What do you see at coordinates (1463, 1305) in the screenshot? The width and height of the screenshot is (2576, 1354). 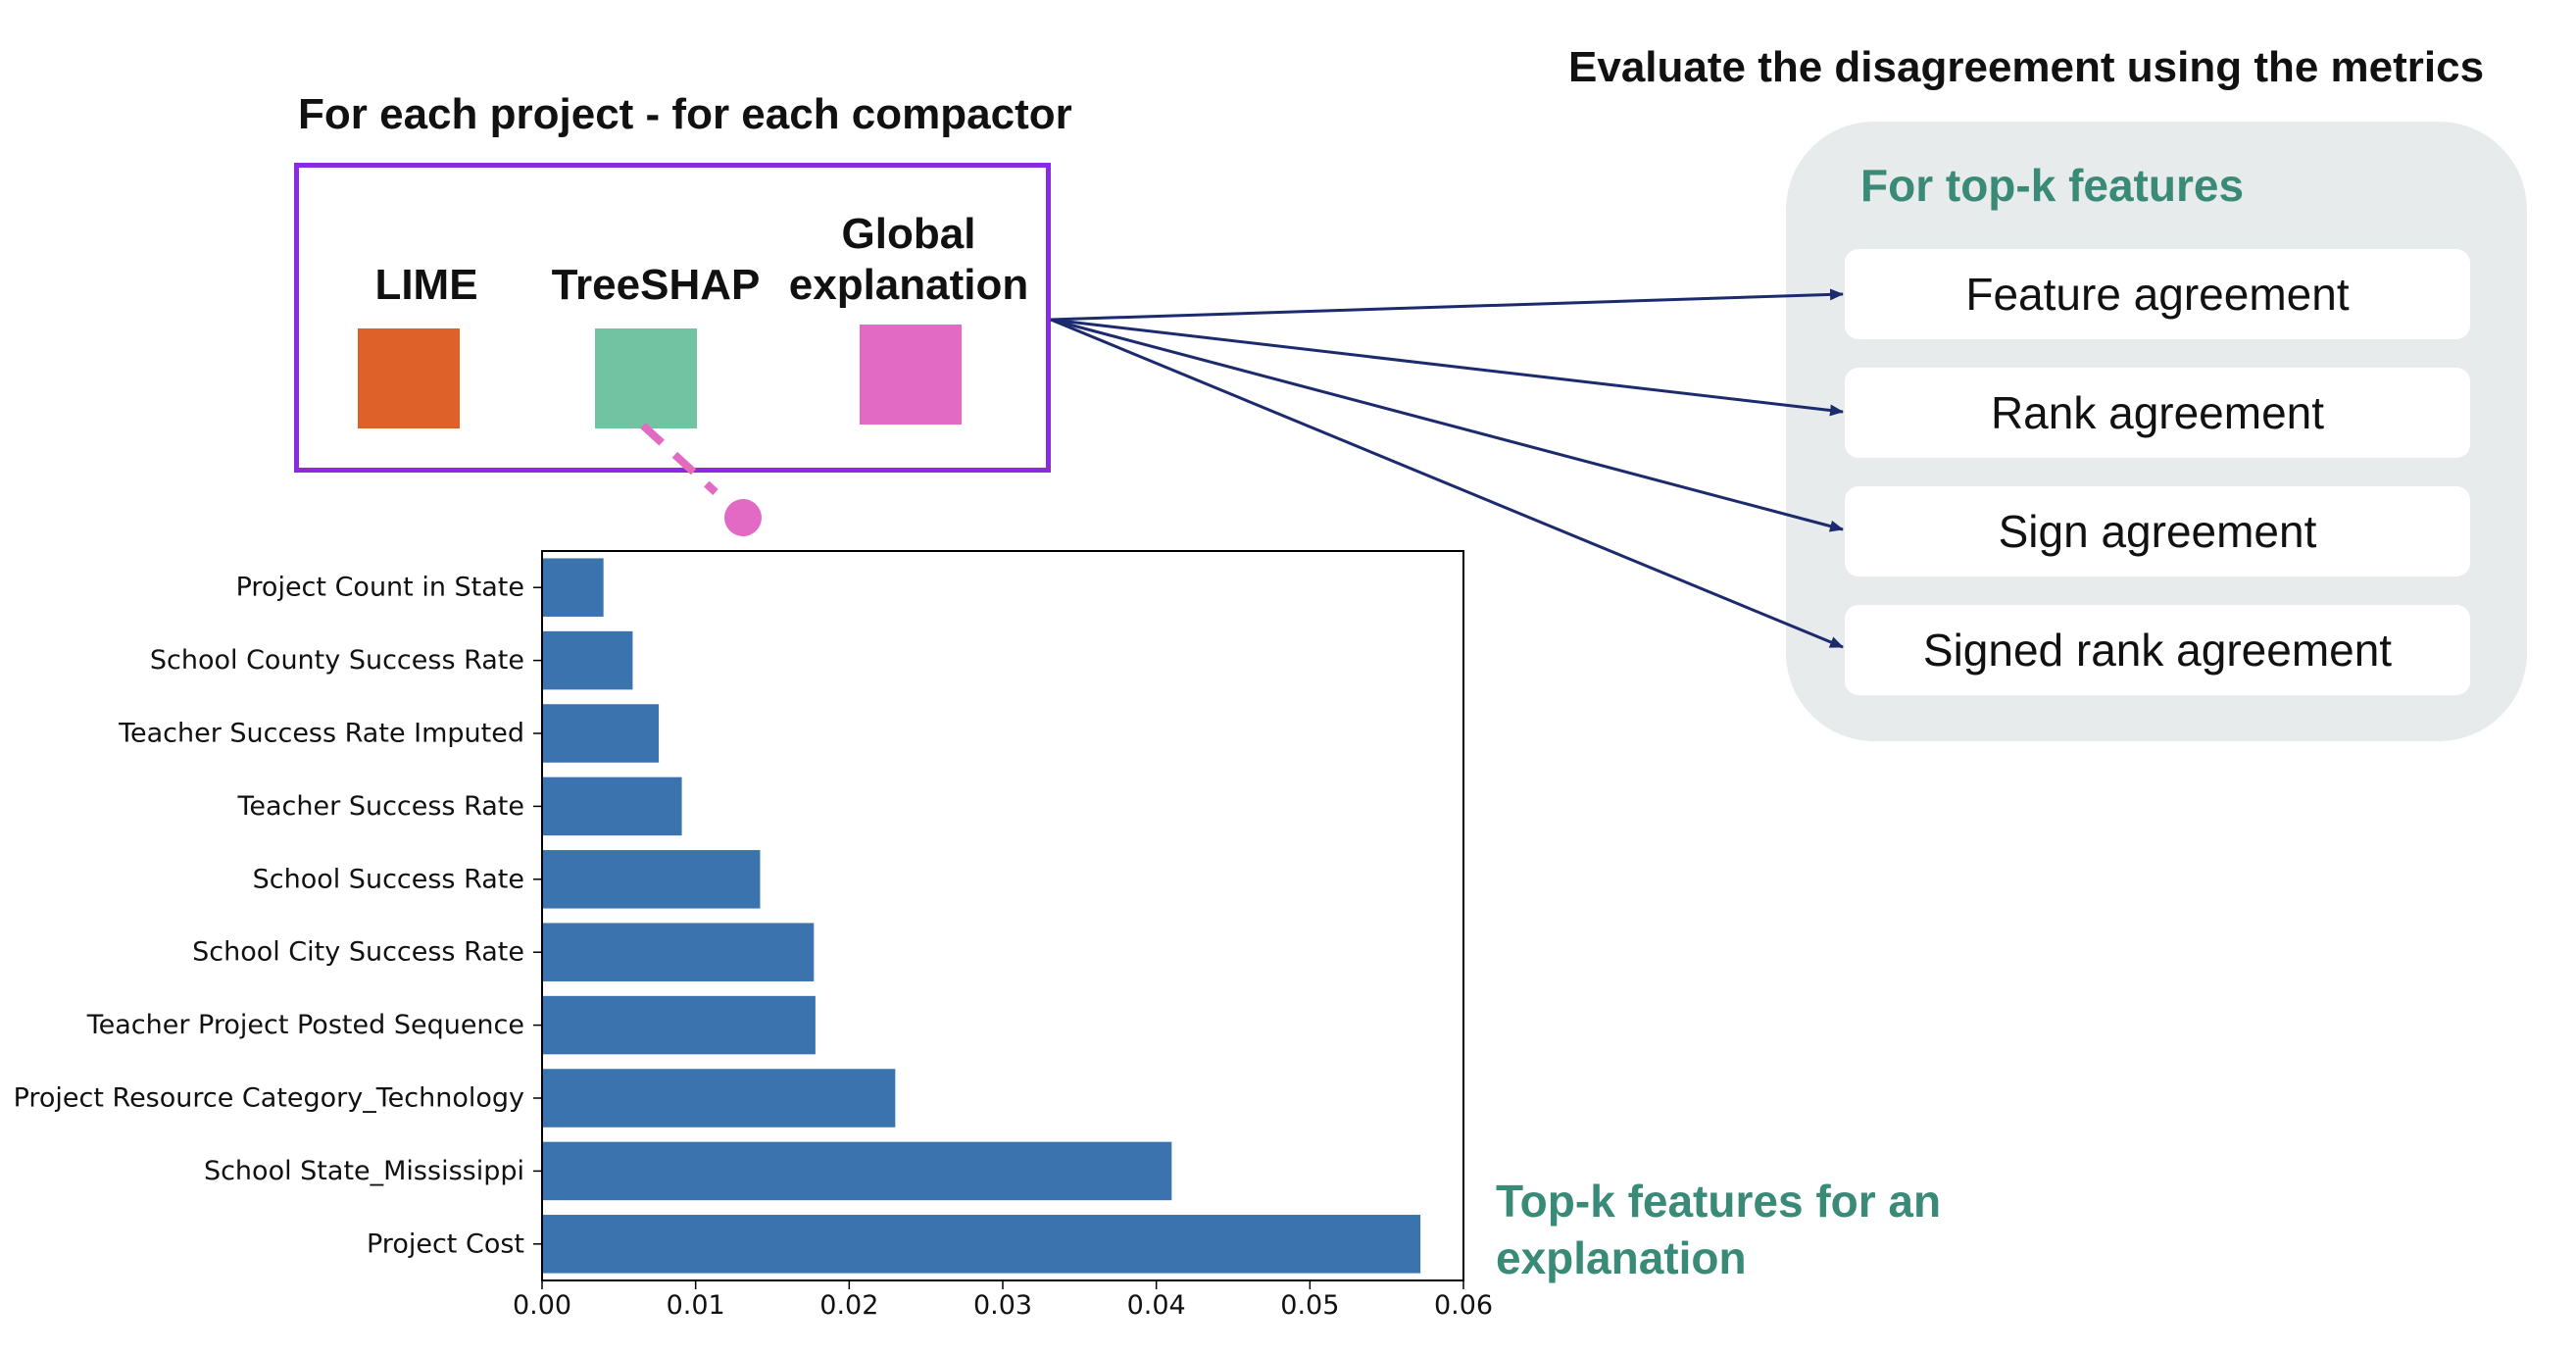 I see `x-tick-label: 0.06` at bounding box center [1463, 1305].